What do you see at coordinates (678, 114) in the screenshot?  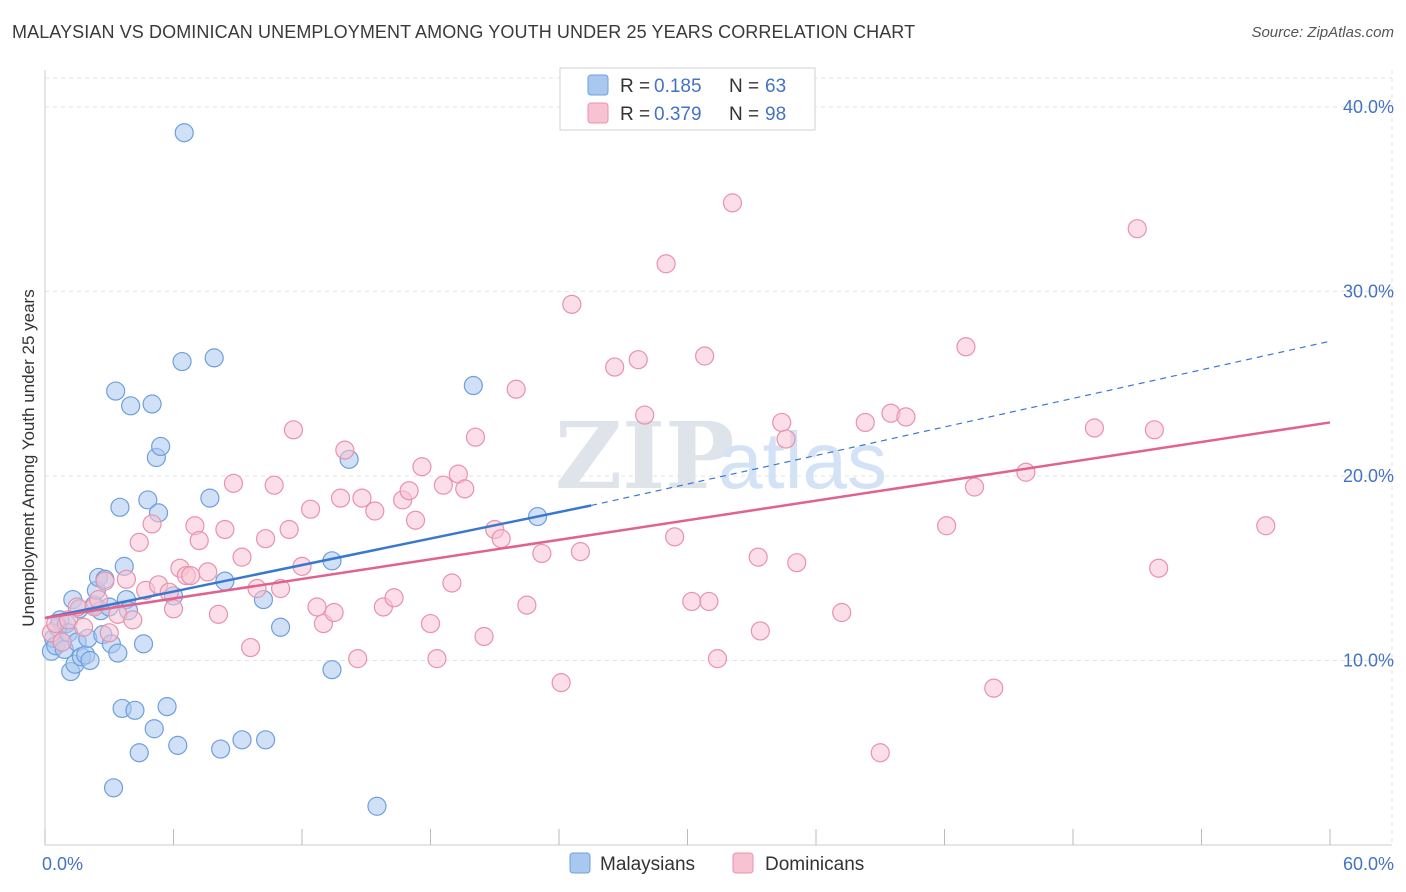 I see `legend-r-value-2: 0.379` at bounding box center [678, 114].